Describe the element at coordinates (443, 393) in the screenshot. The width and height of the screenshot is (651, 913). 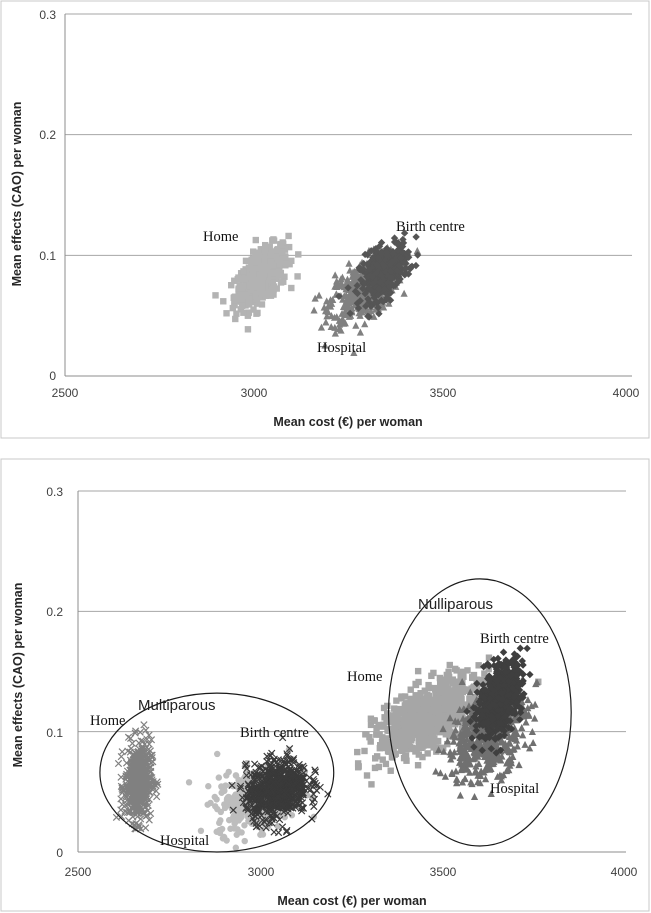
I see `chart-top-x-tick-3500: 3500` at that location.